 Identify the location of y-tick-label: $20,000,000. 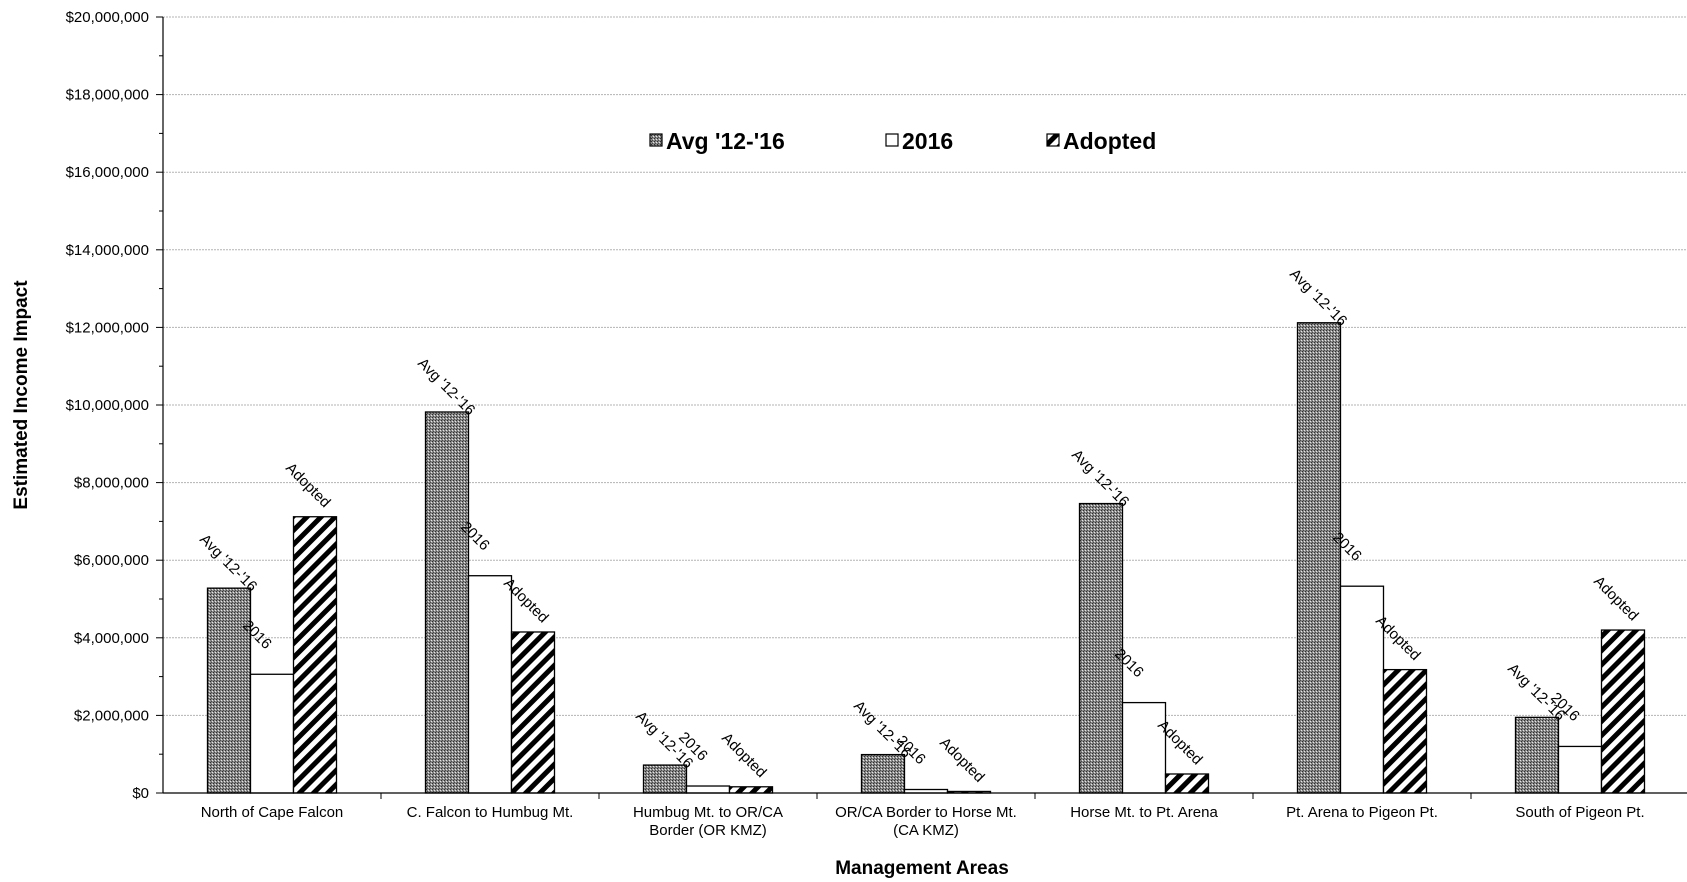
(107, 17).